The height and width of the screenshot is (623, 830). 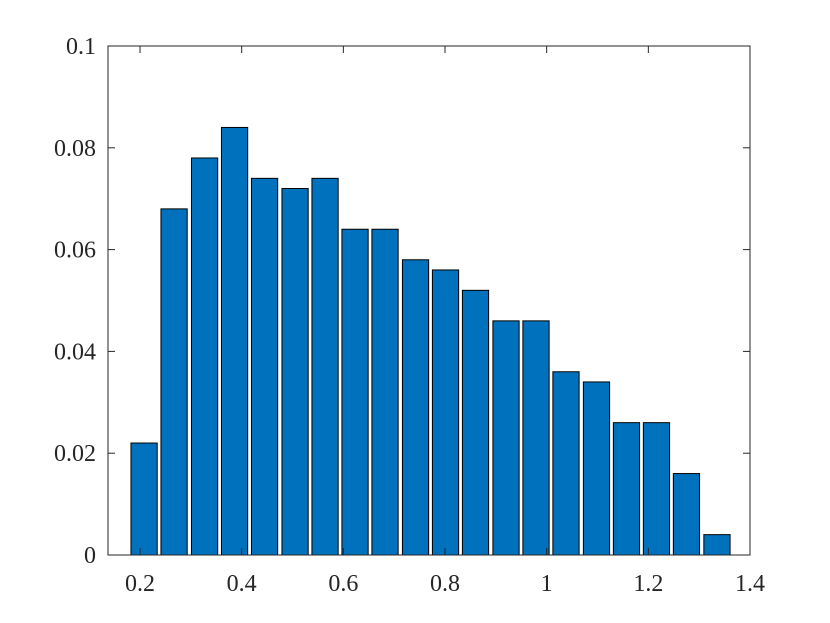 What do you see at coordinates (343, 584) in the screenshot?
I see `x-tick-label: 0.6` at bounding box center [343, 584].